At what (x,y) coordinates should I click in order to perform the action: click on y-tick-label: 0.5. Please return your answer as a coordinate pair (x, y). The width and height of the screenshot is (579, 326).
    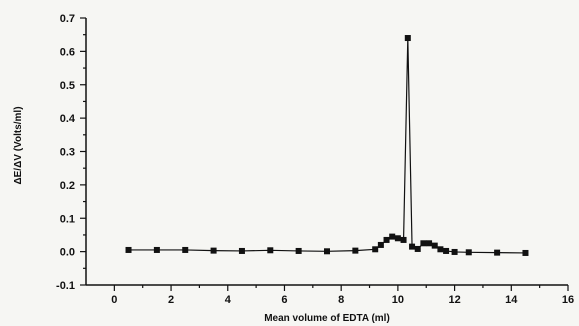
    Looking at the image, I should click on (67, 86).